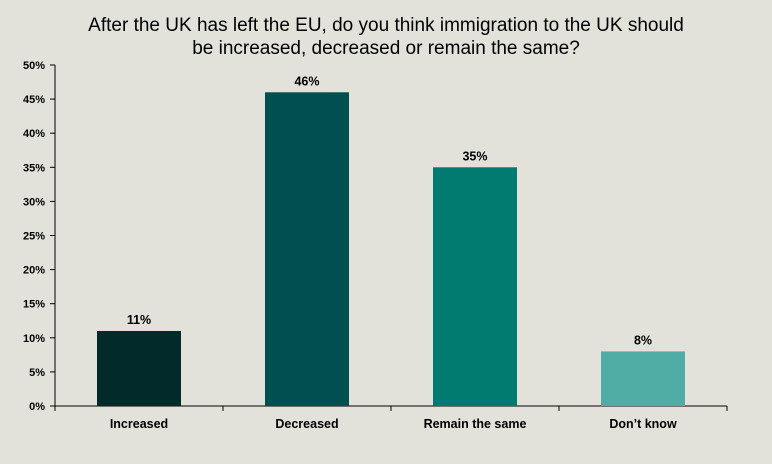 This screenshot has width=772, height=464. Describe the element at coordinates (306, 424) in the screenshot. I see `x-category-label: Decreased` at that location.